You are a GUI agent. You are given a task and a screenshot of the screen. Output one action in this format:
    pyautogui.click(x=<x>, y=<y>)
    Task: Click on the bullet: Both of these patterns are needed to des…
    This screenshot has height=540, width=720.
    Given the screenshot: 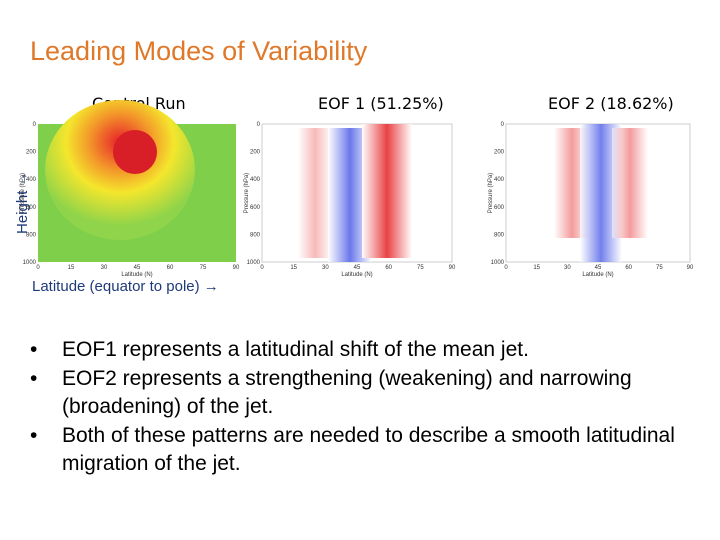 What is the action you would take?
    pyautogui.click(x=355, y=450)
    